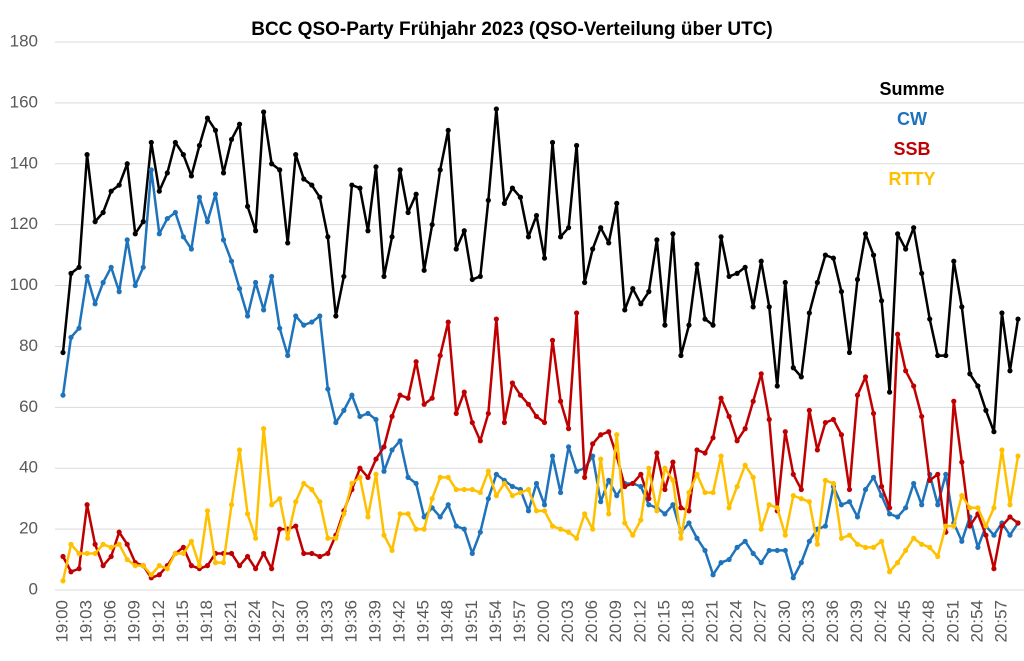 The image size is (1024, 661). I want to click on legend-entry: Summe, so click(911, 89).